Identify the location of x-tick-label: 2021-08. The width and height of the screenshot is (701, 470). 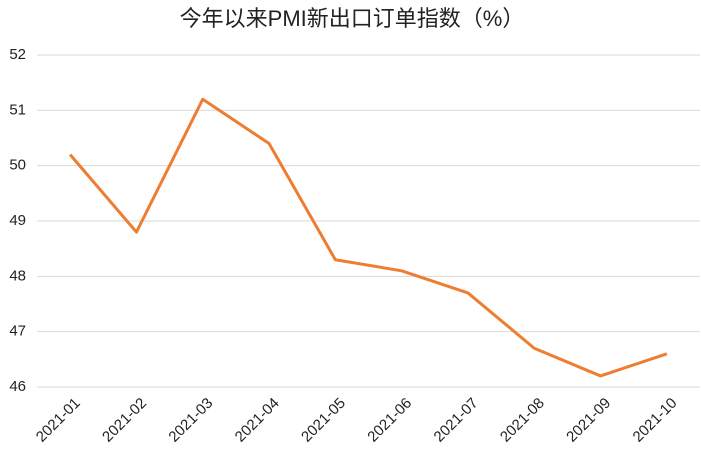
(522, 420).